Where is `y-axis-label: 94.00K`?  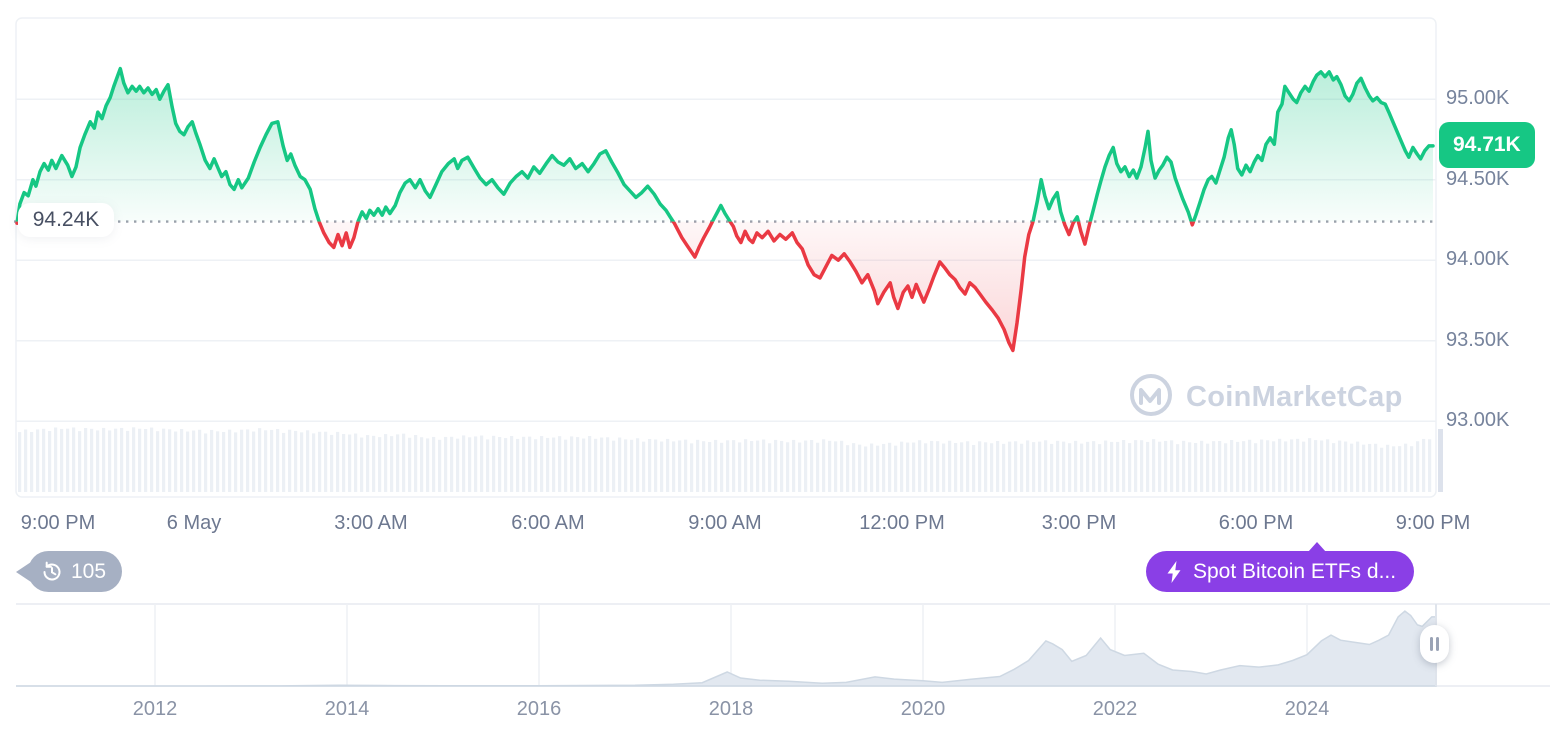
y-axis-label: 94.00K is located at coordinates (1478, 259).